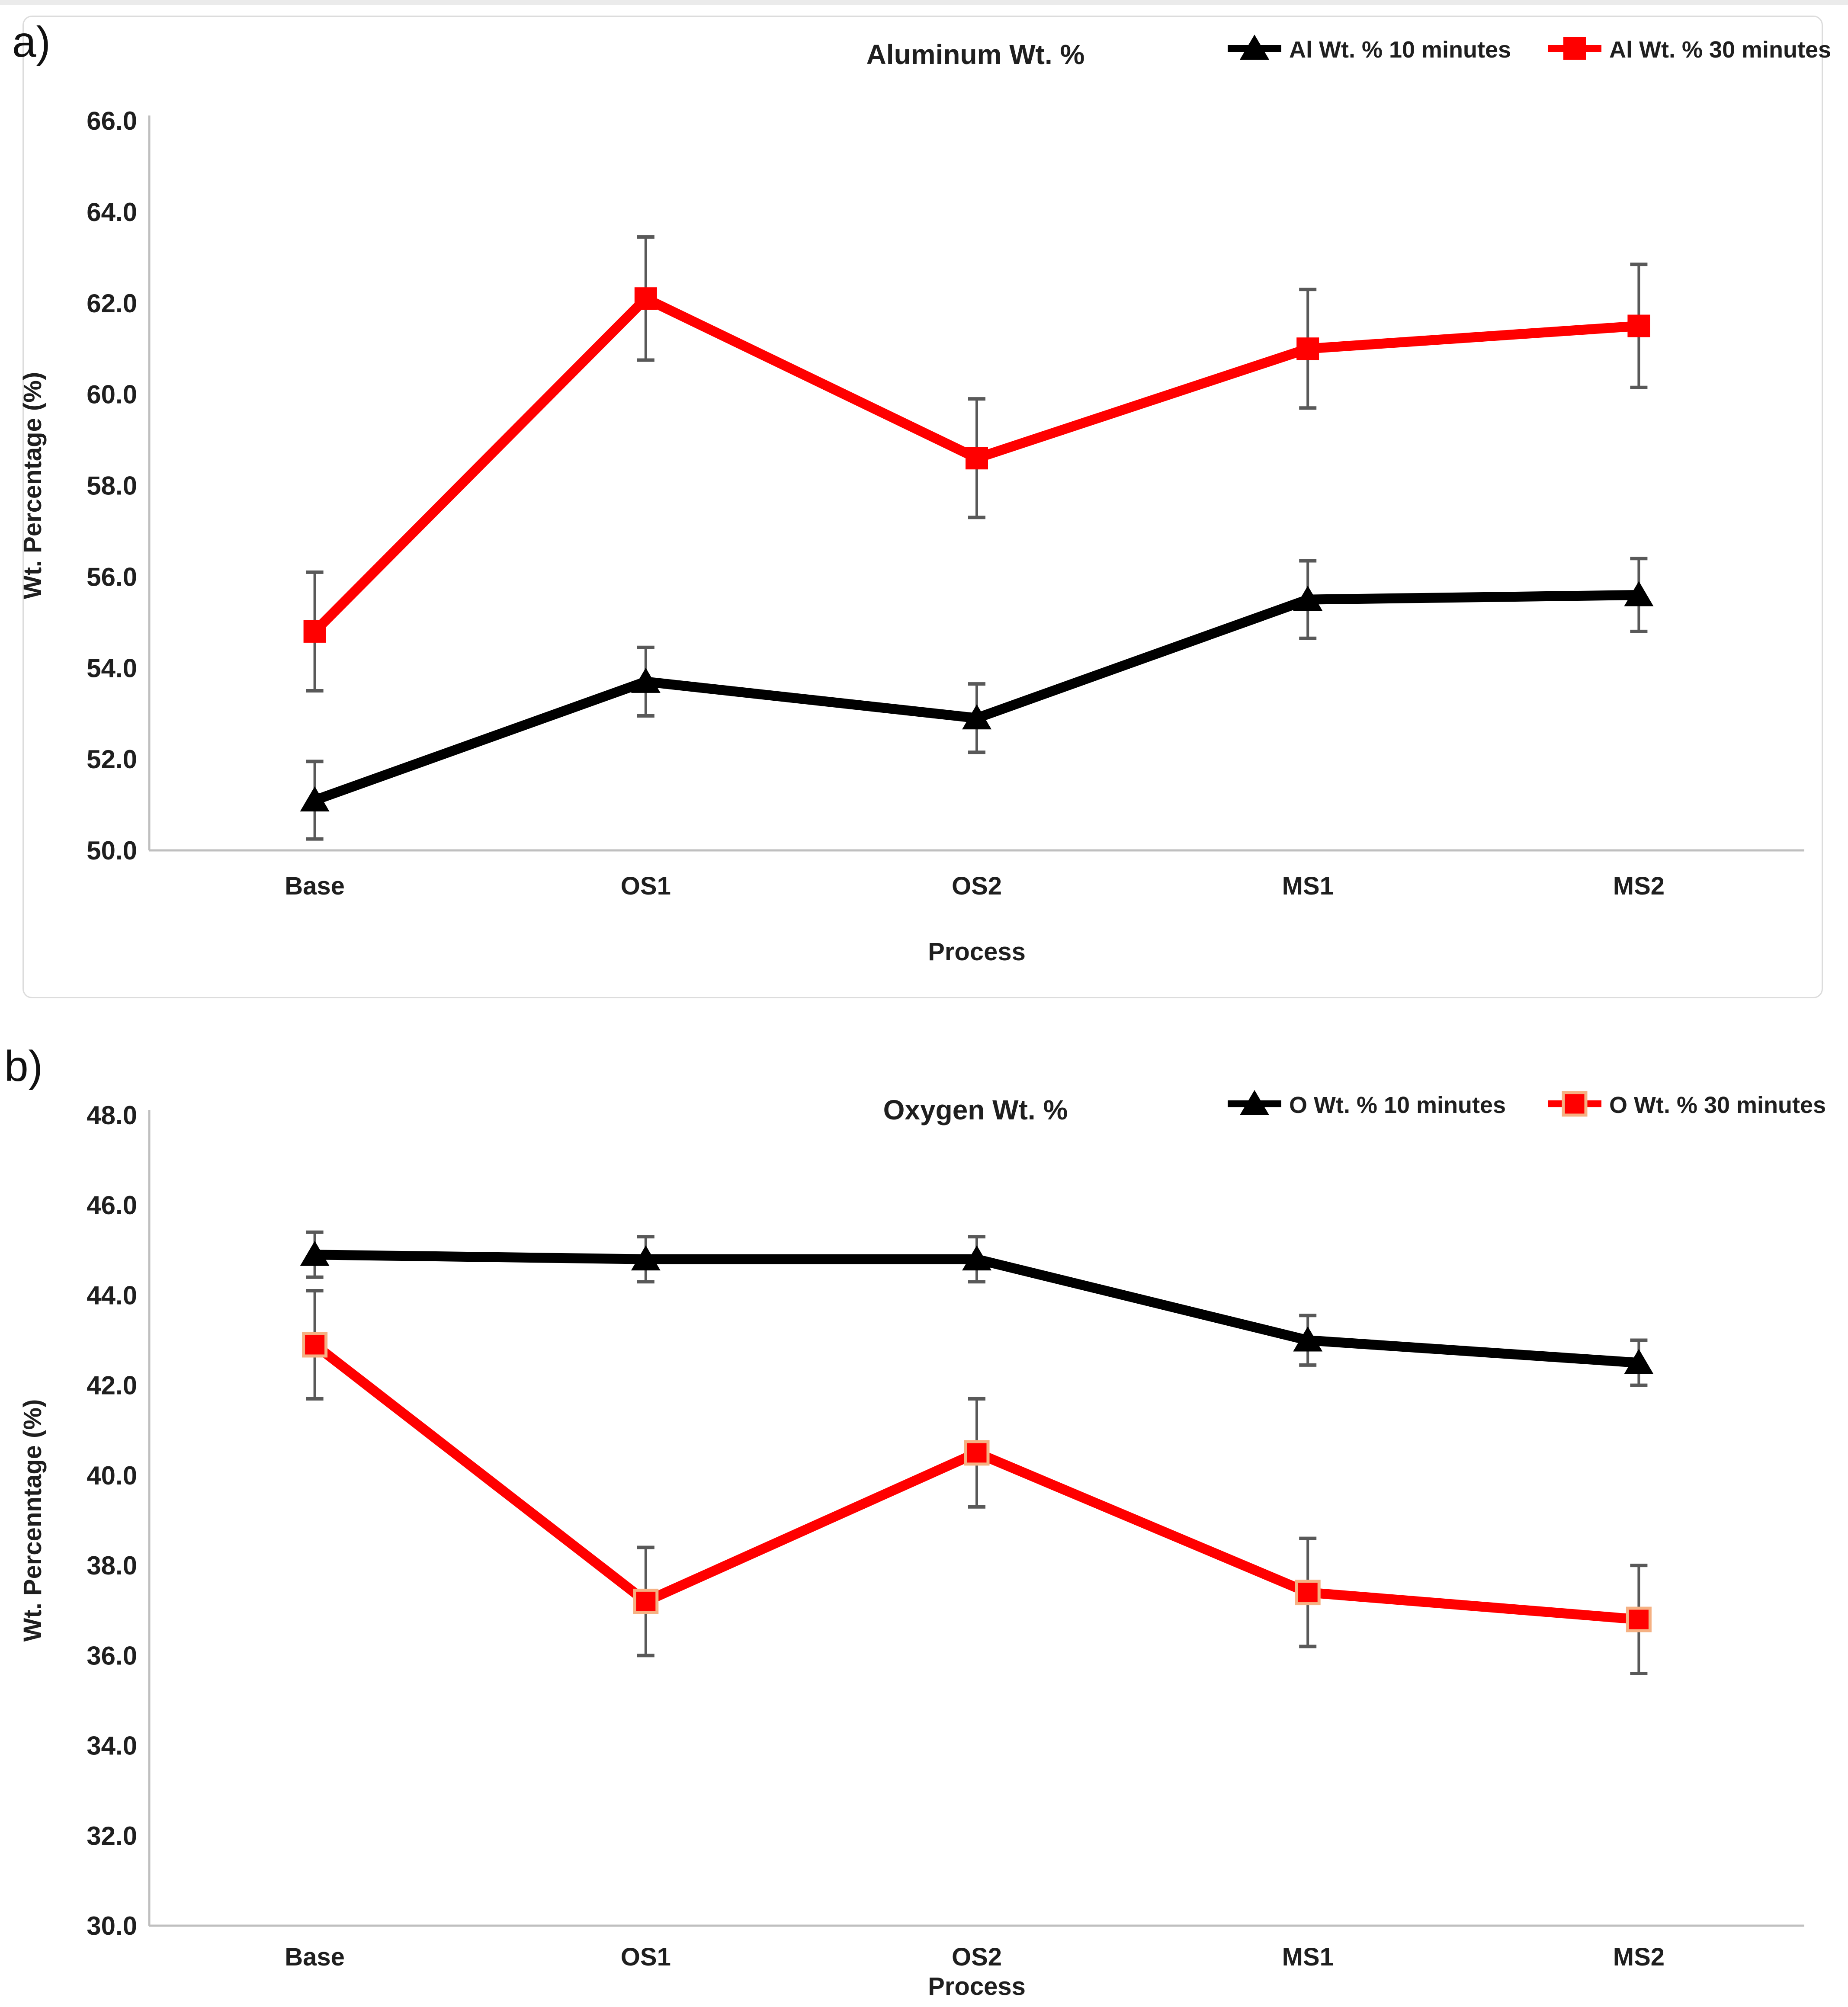 The height and width of the screenshot is (2007, 1848). Describe the element at coordinates (112, 212) in the screenshot. I see `y-tick-label: 64.0` at that location.